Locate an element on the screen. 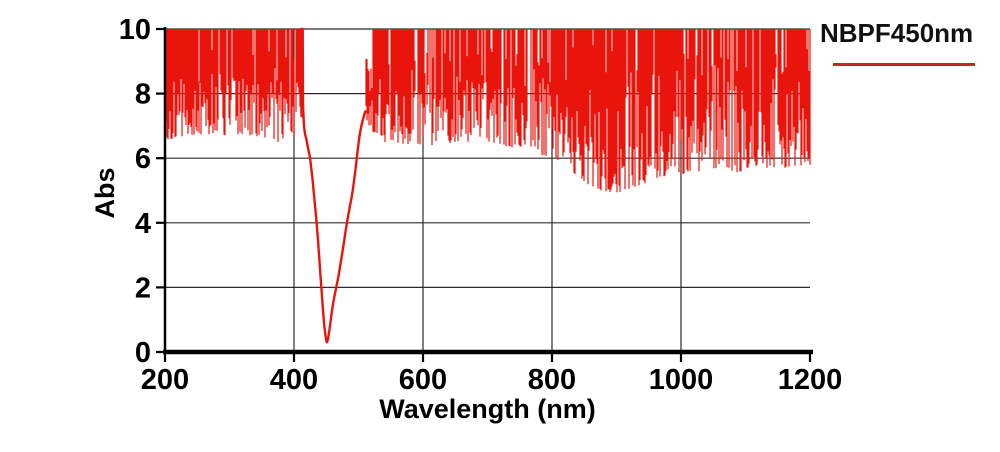 This screenshot has width=1000, height=452. x-tick-label: 600 is located at coordinates (423, 380).